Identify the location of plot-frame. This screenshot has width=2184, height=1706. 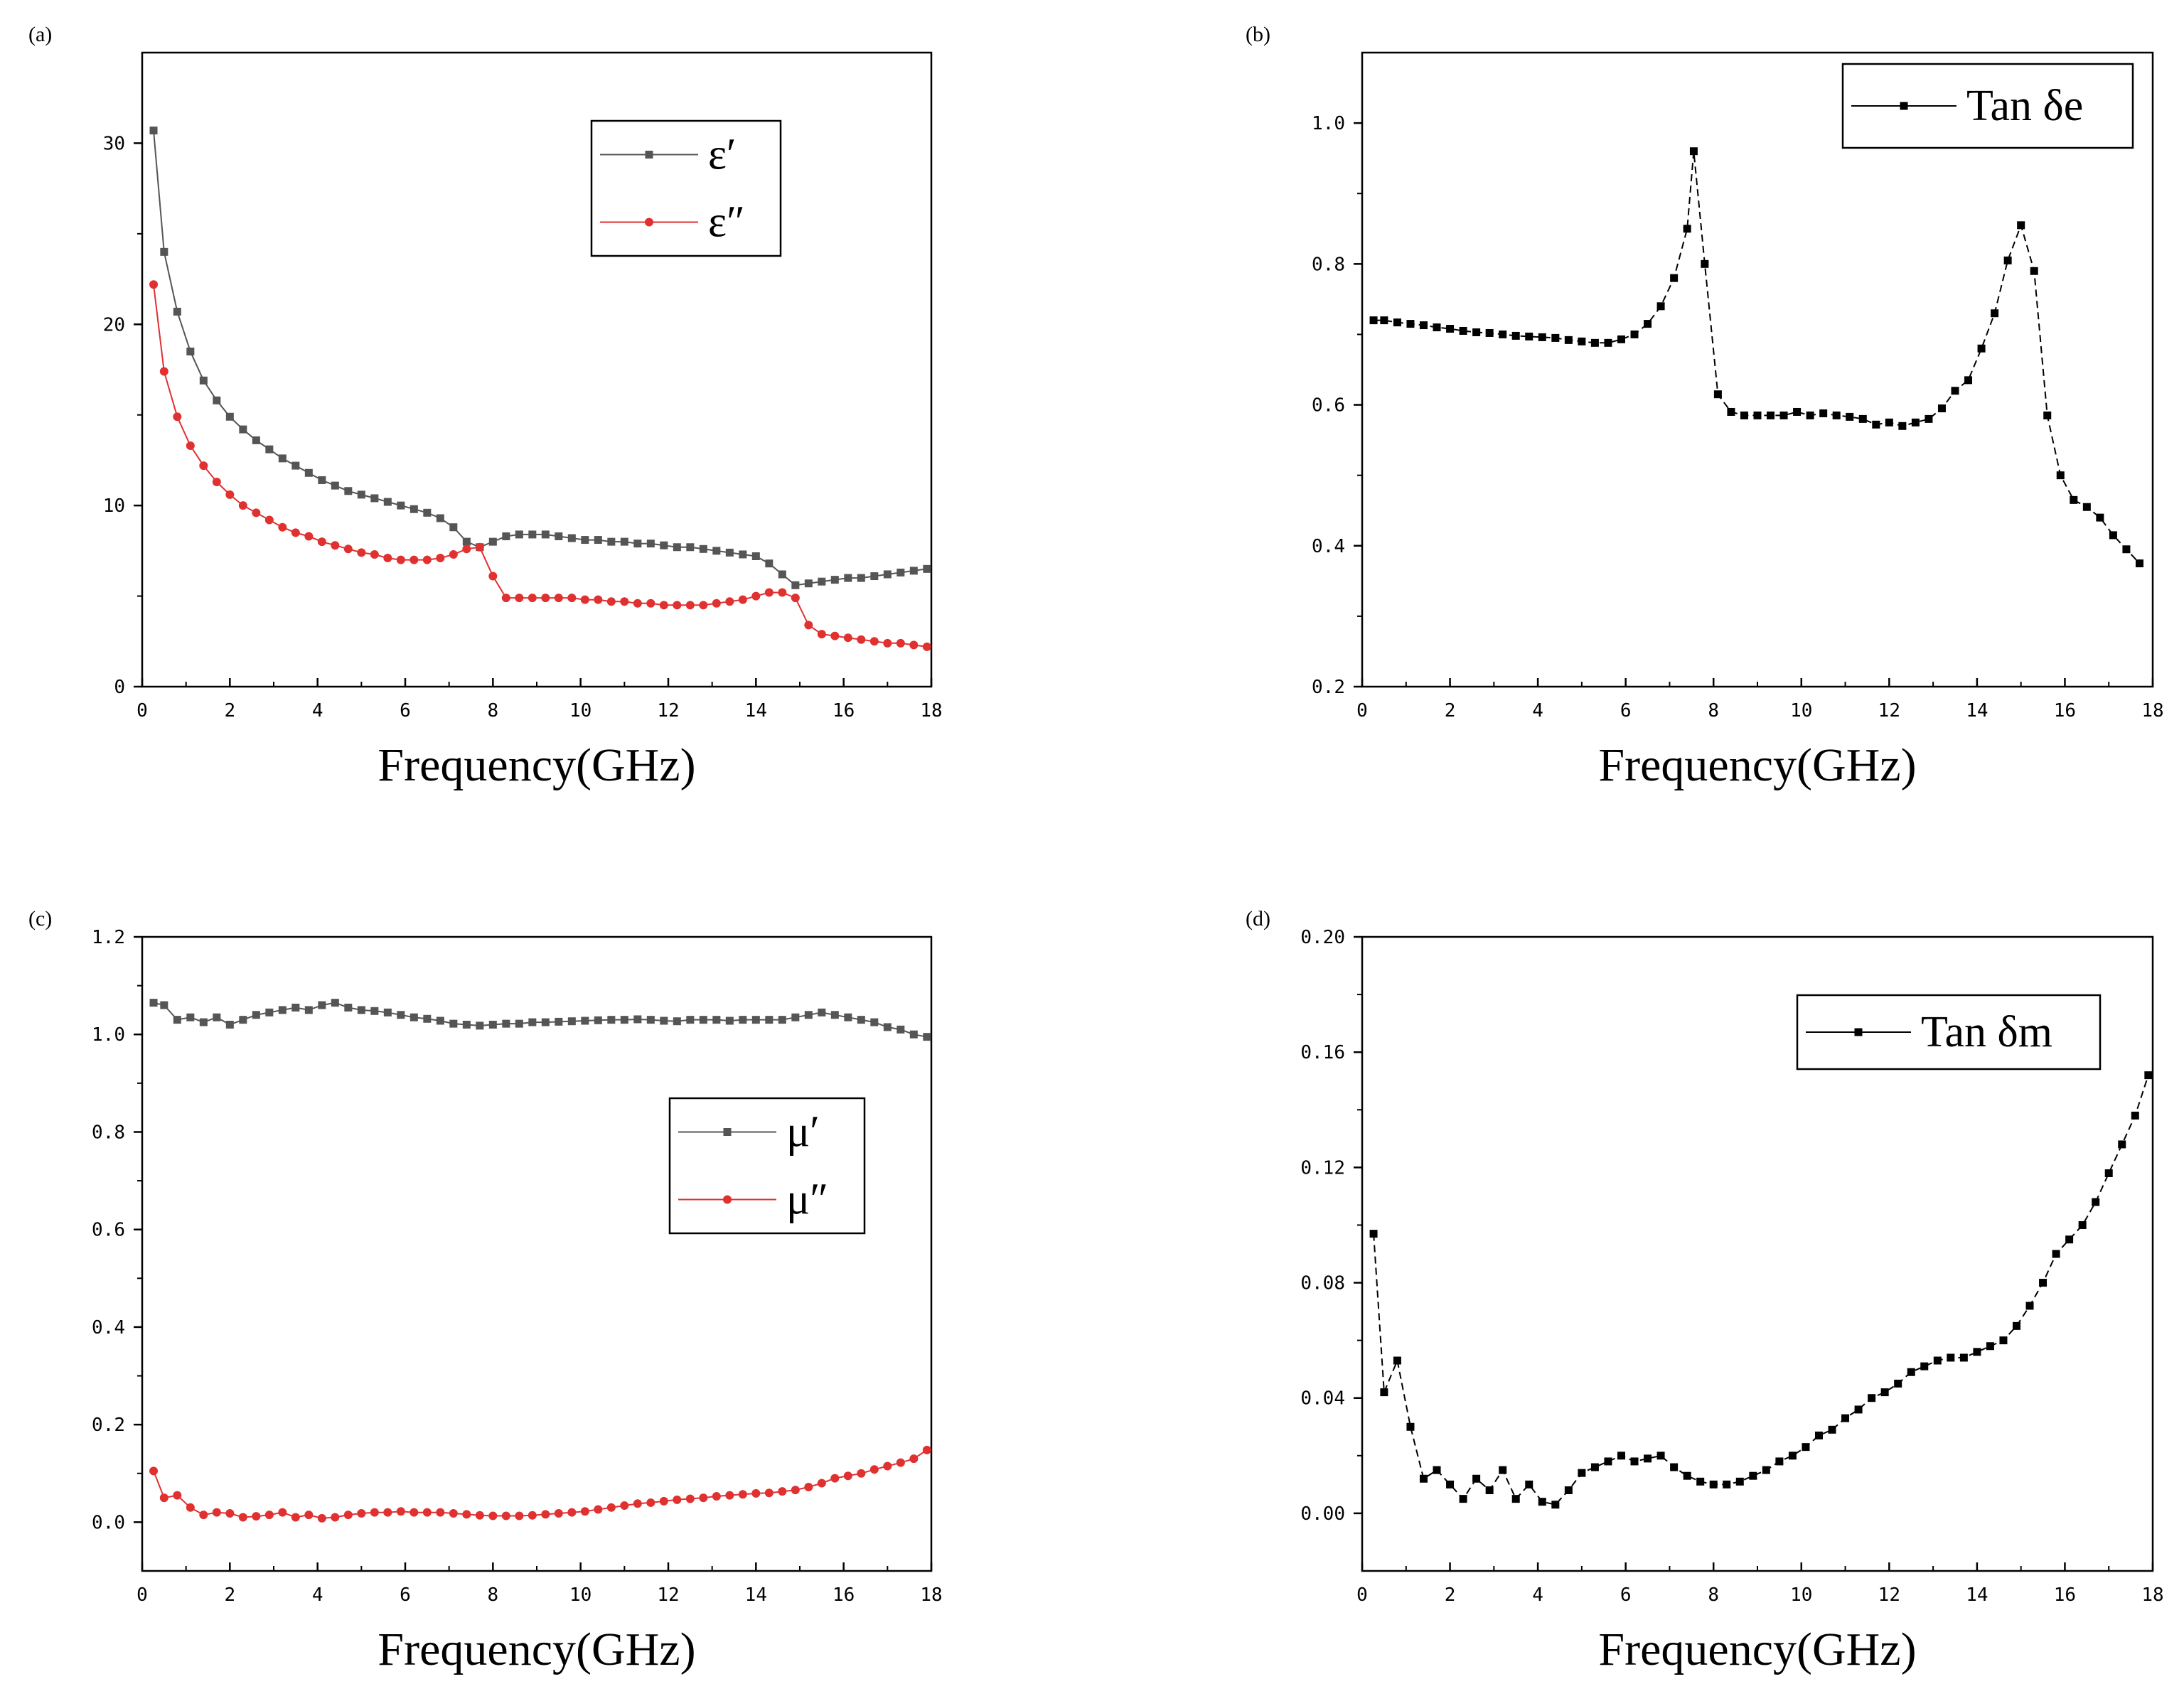
(537, 1253).